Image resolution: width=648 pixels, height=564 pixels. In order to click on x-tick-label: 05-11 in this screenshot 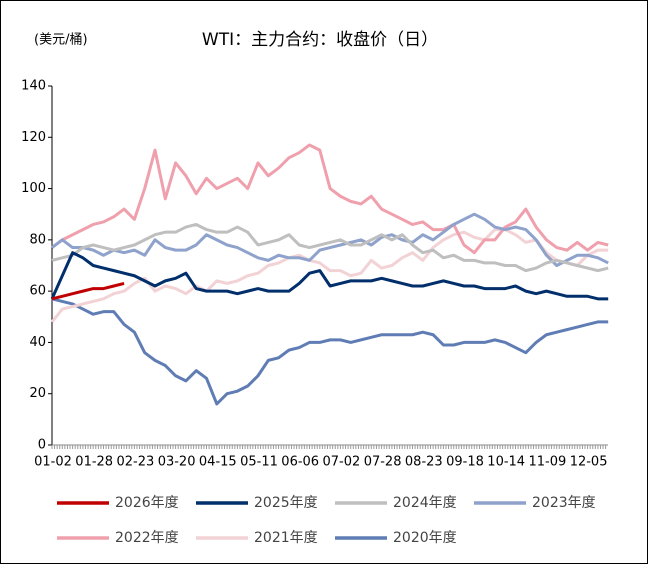, I will do `click(259, 462)`.